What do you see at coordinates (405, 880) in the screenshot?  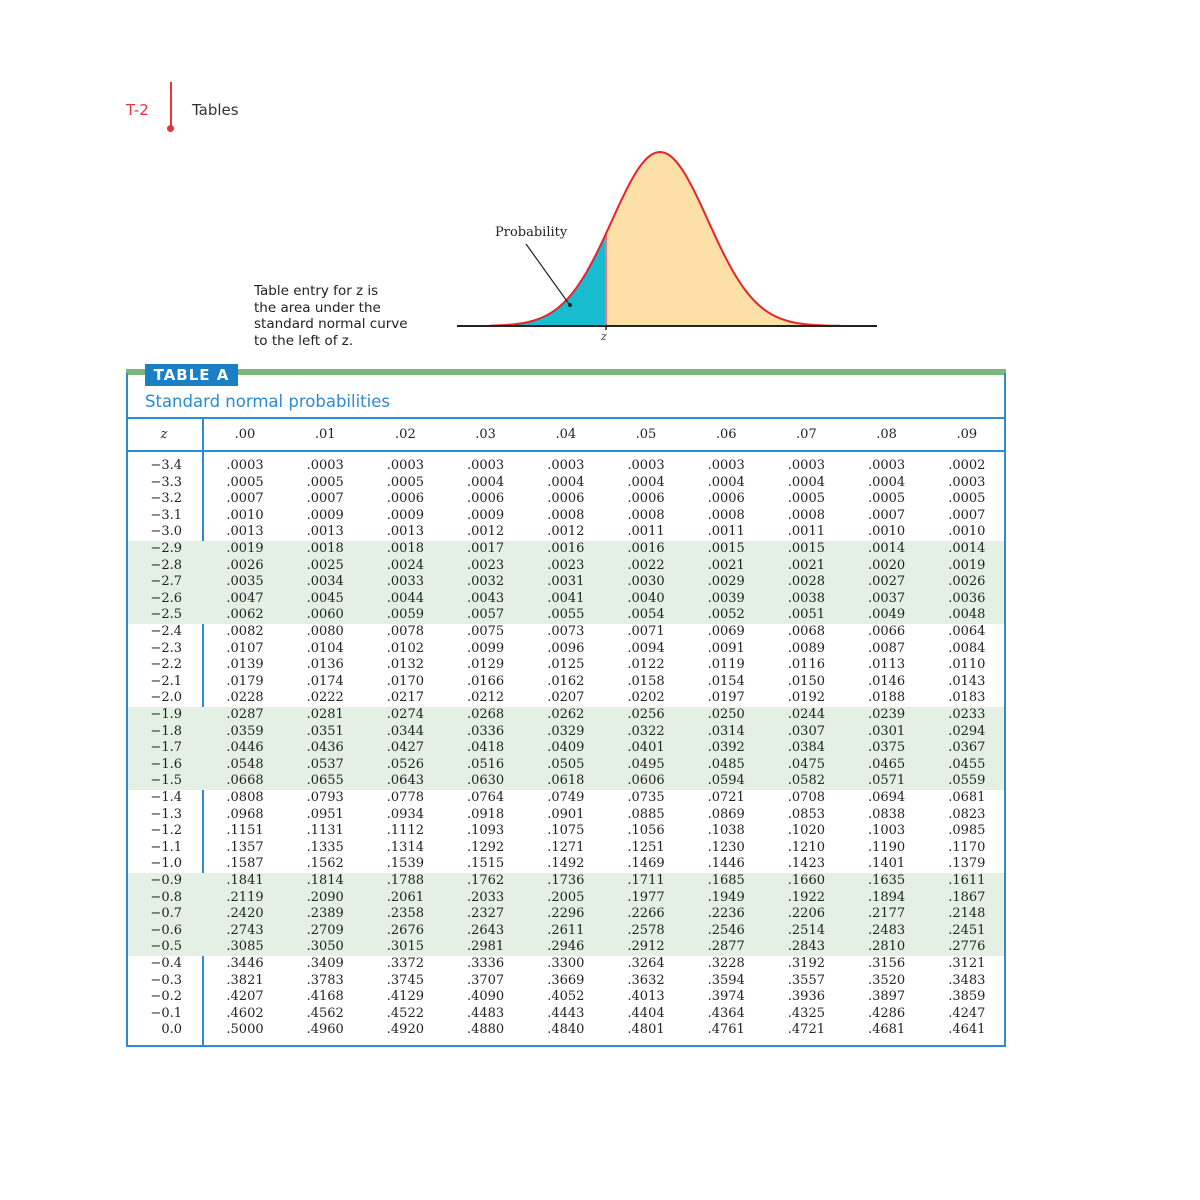 I see `probability-cell: .1788` at bounding box center [405, 880].